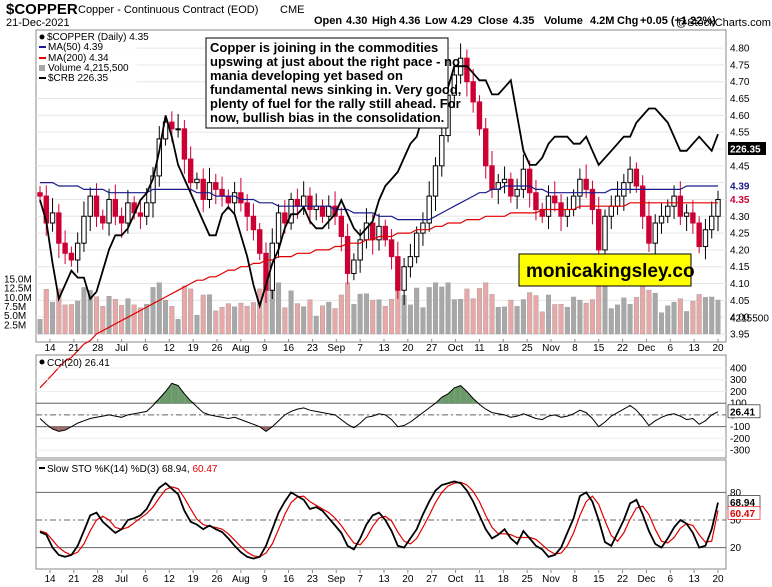 The image size is (772, 587). What do you see at coordinates (15, 325) in the screenshot?
I see `volume-tick-label: 2.5M` at bounding box center [15, 325].